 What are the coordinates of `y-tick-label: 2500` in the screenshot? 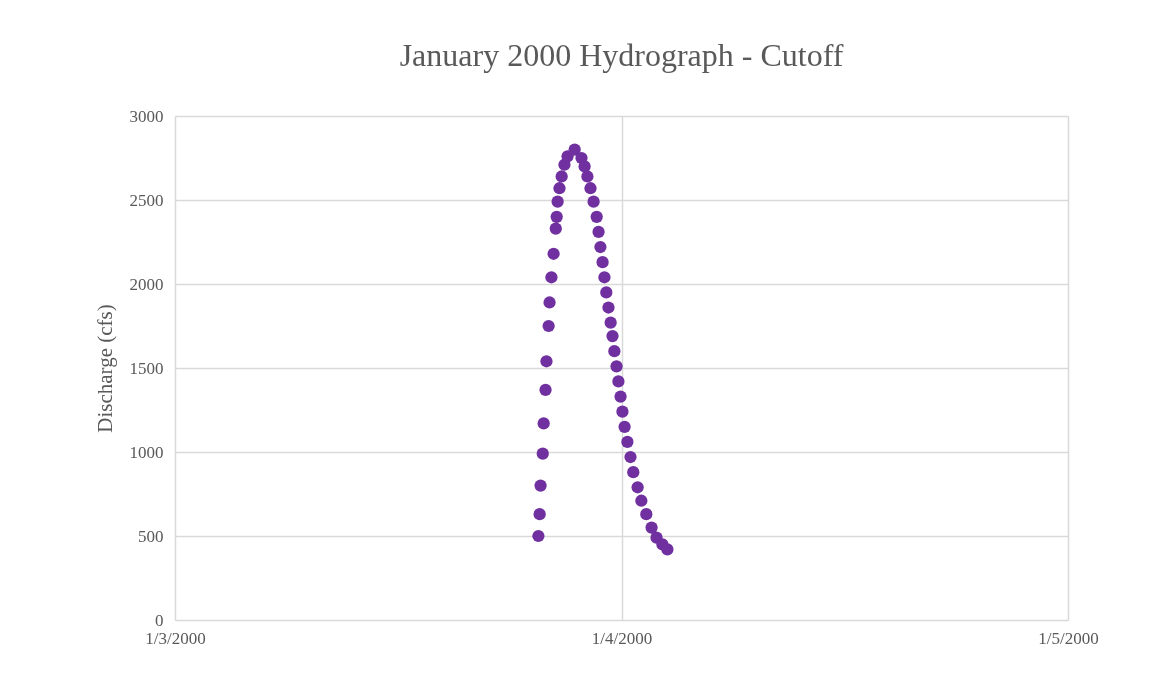 It's located at (146, 200).